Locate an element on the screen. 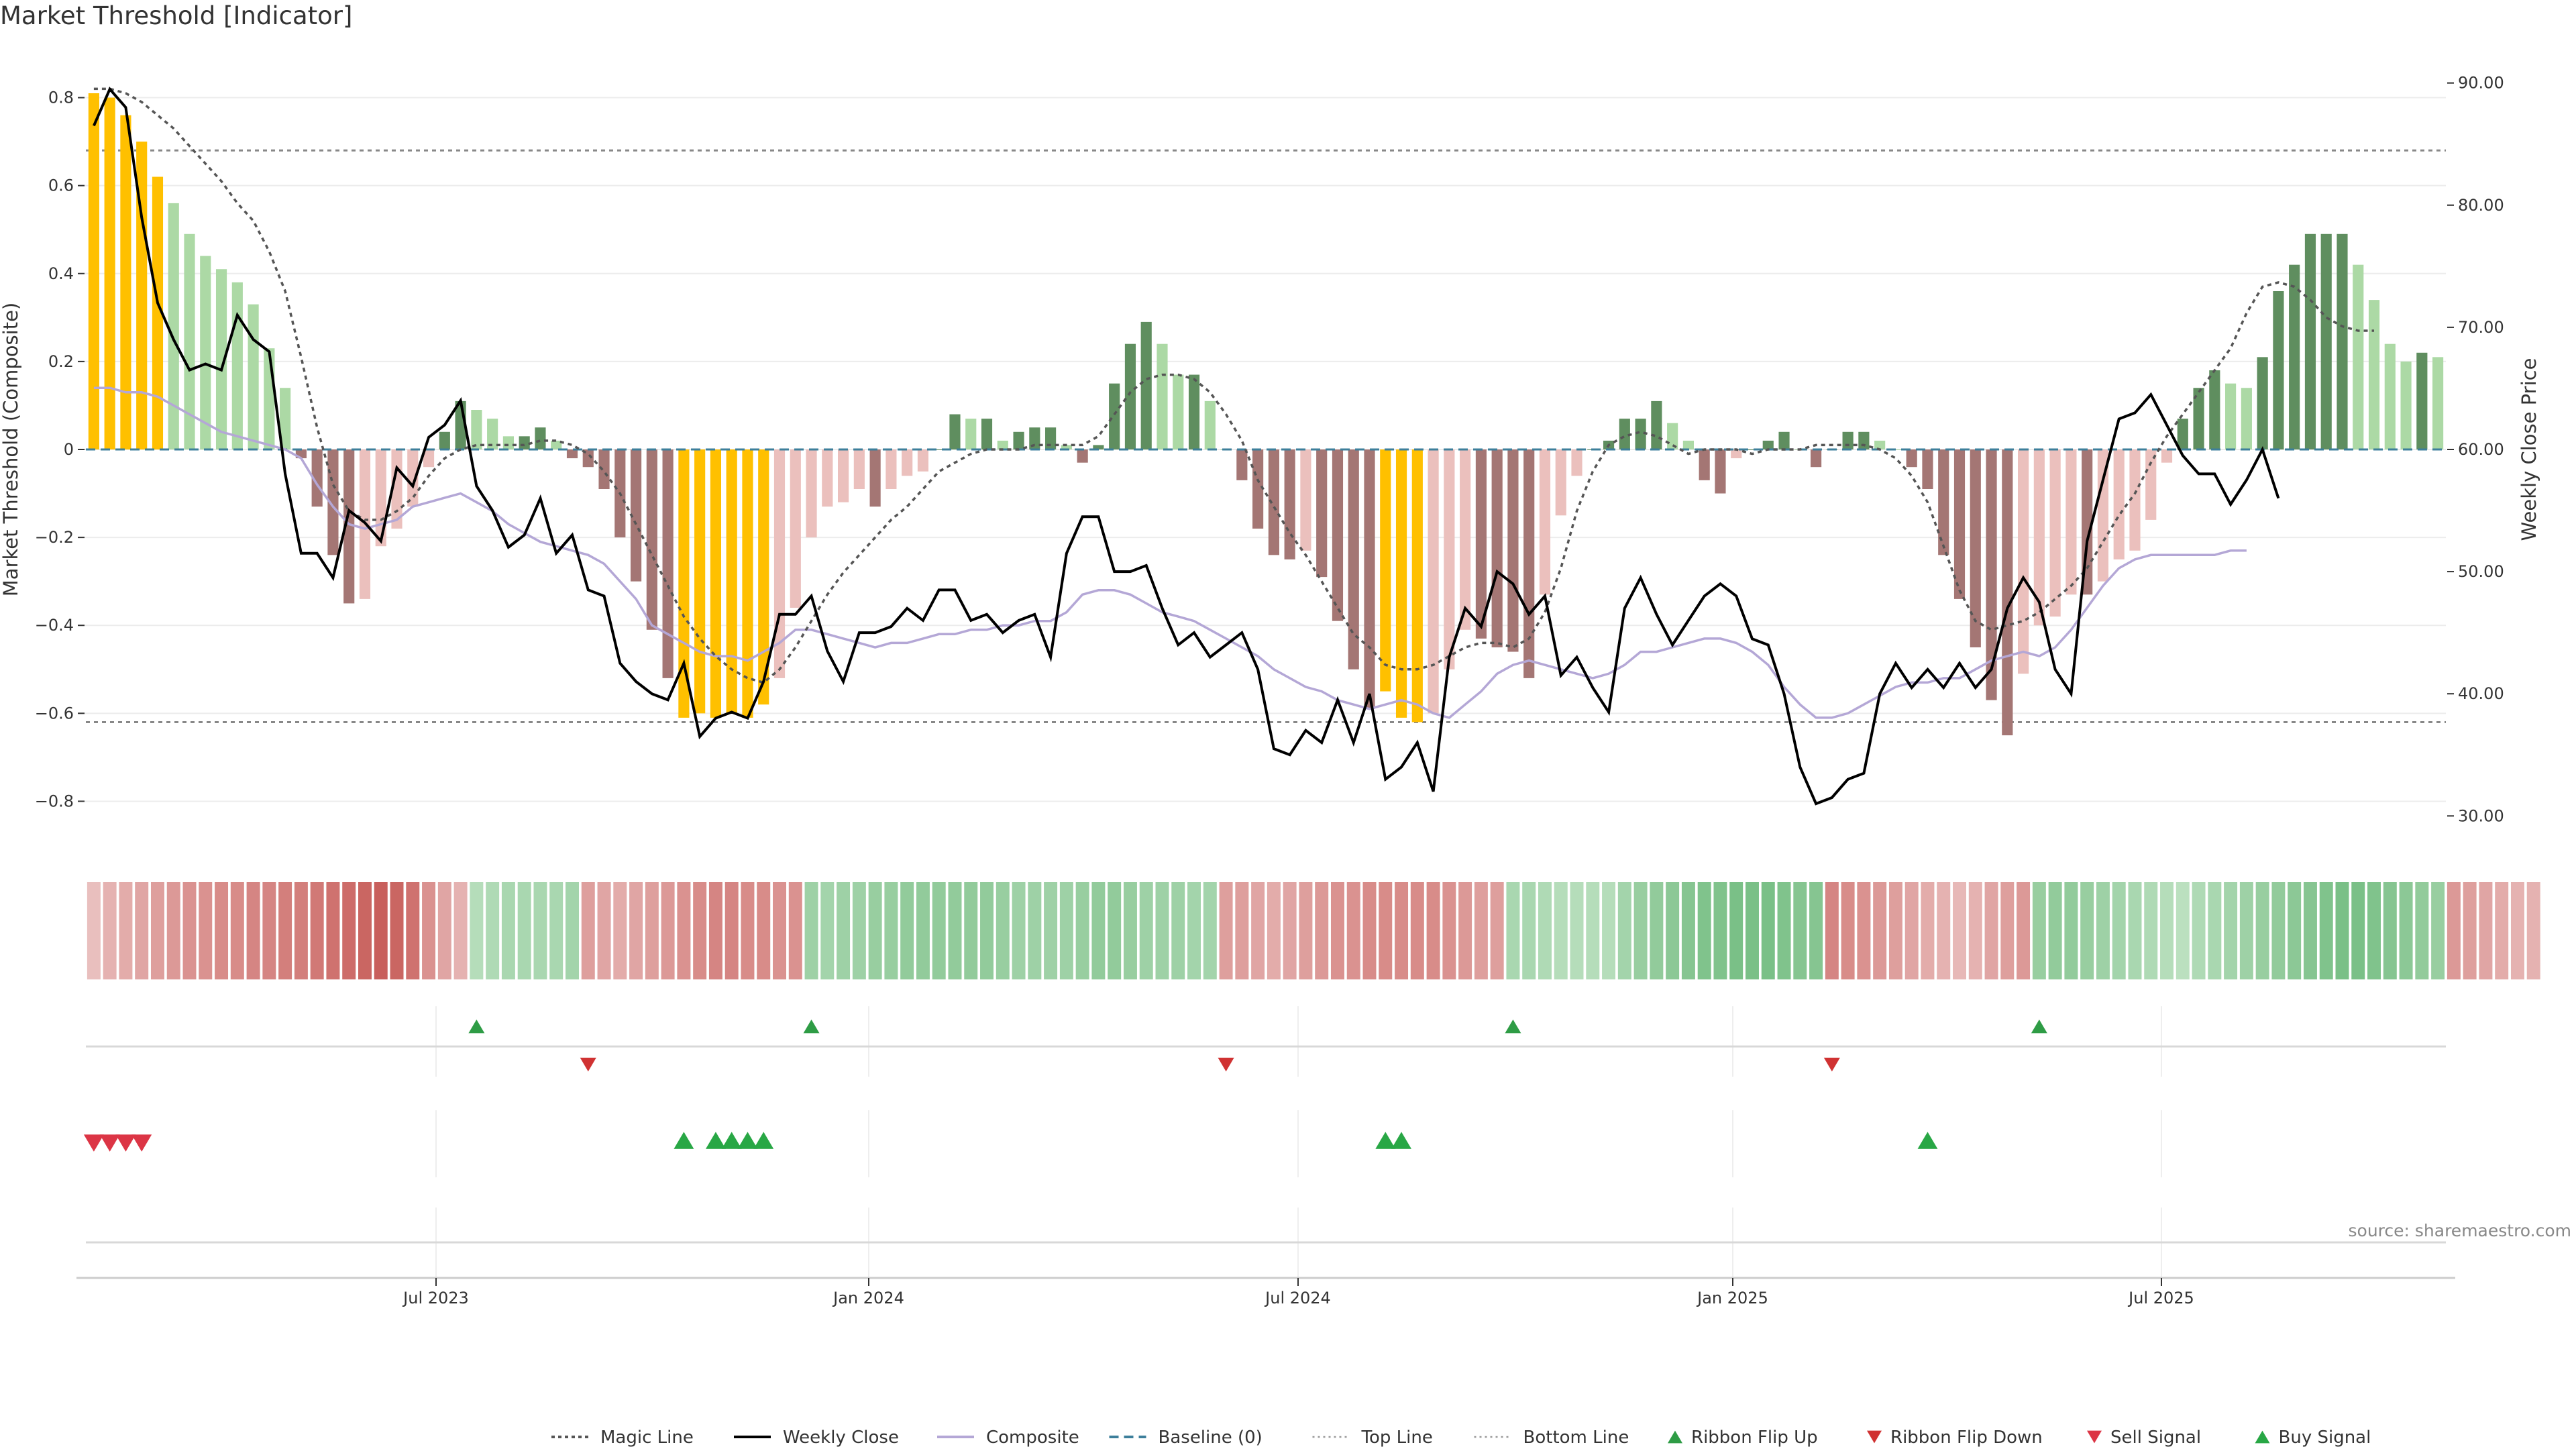  sell-signal-marker is located at coordinates (141, 1143).